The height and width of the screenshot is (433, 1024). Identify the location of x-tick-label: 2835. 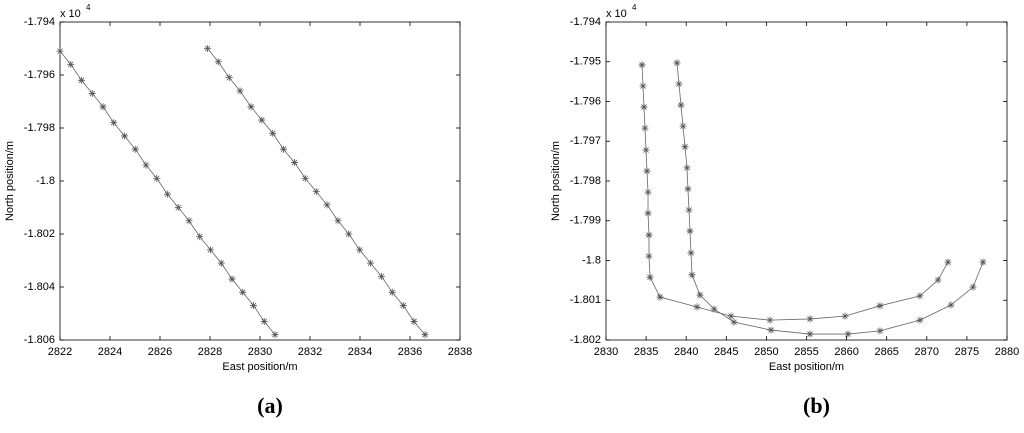
(646, 352).